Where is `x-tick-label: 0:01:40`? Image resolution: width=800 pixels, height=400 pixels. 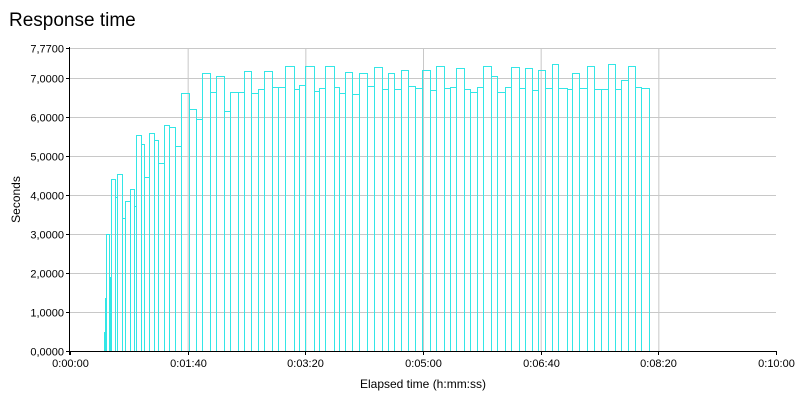
x-tick-label: 0:01:40 is located at coordinates (188, 364).